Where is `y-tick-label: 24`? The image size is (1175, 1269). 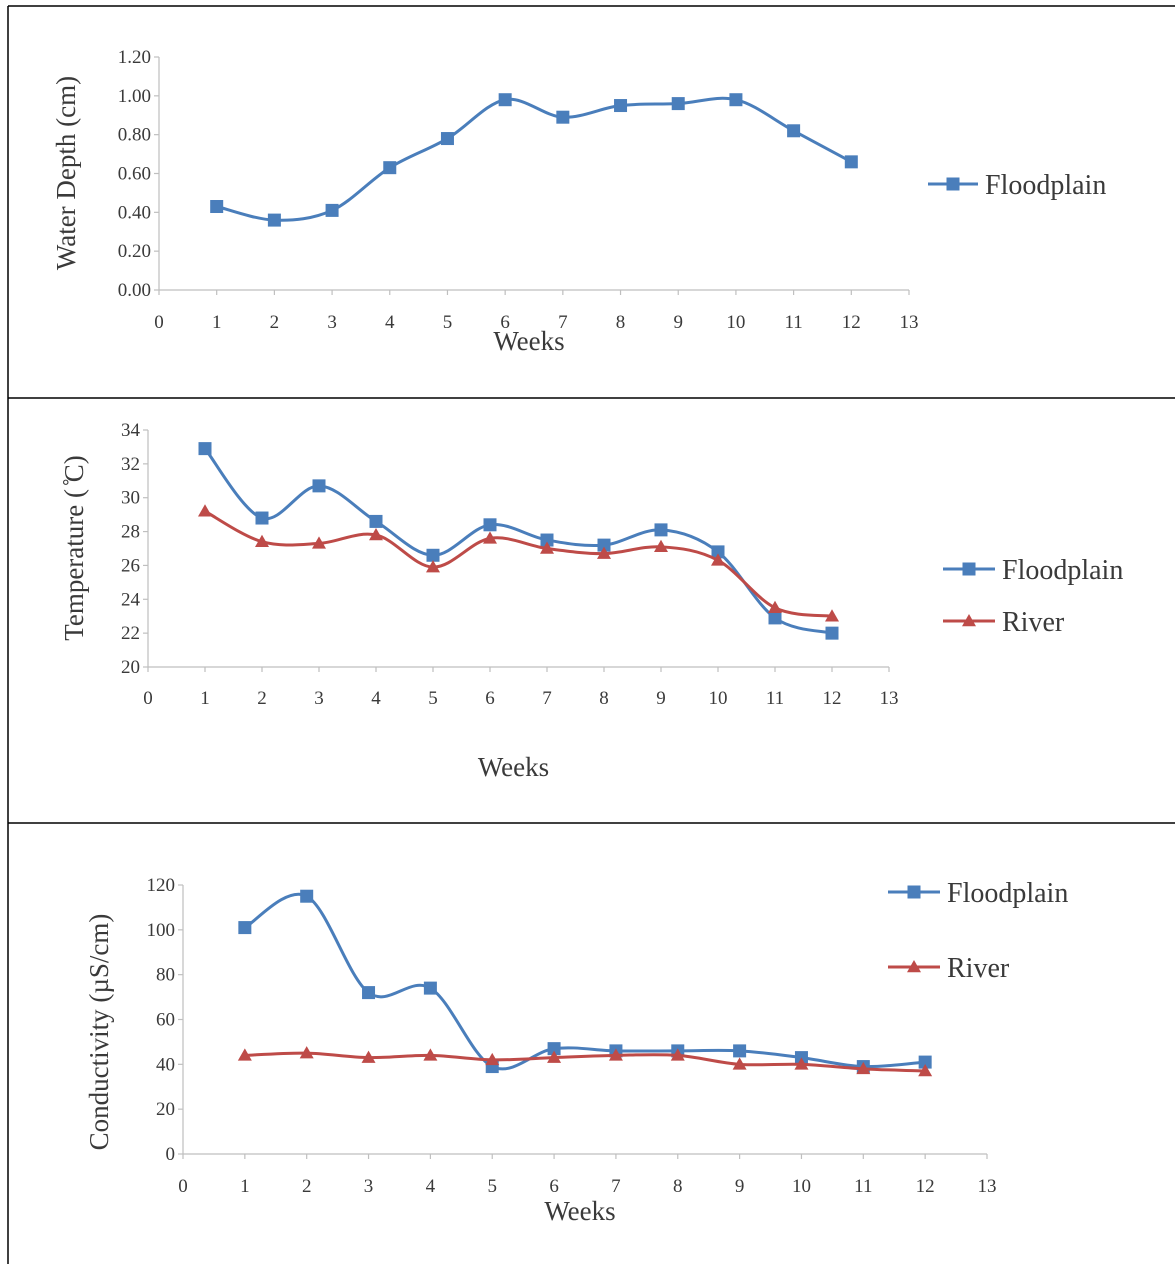
y-tick-label: 24 is located at coordinates (131, 599).